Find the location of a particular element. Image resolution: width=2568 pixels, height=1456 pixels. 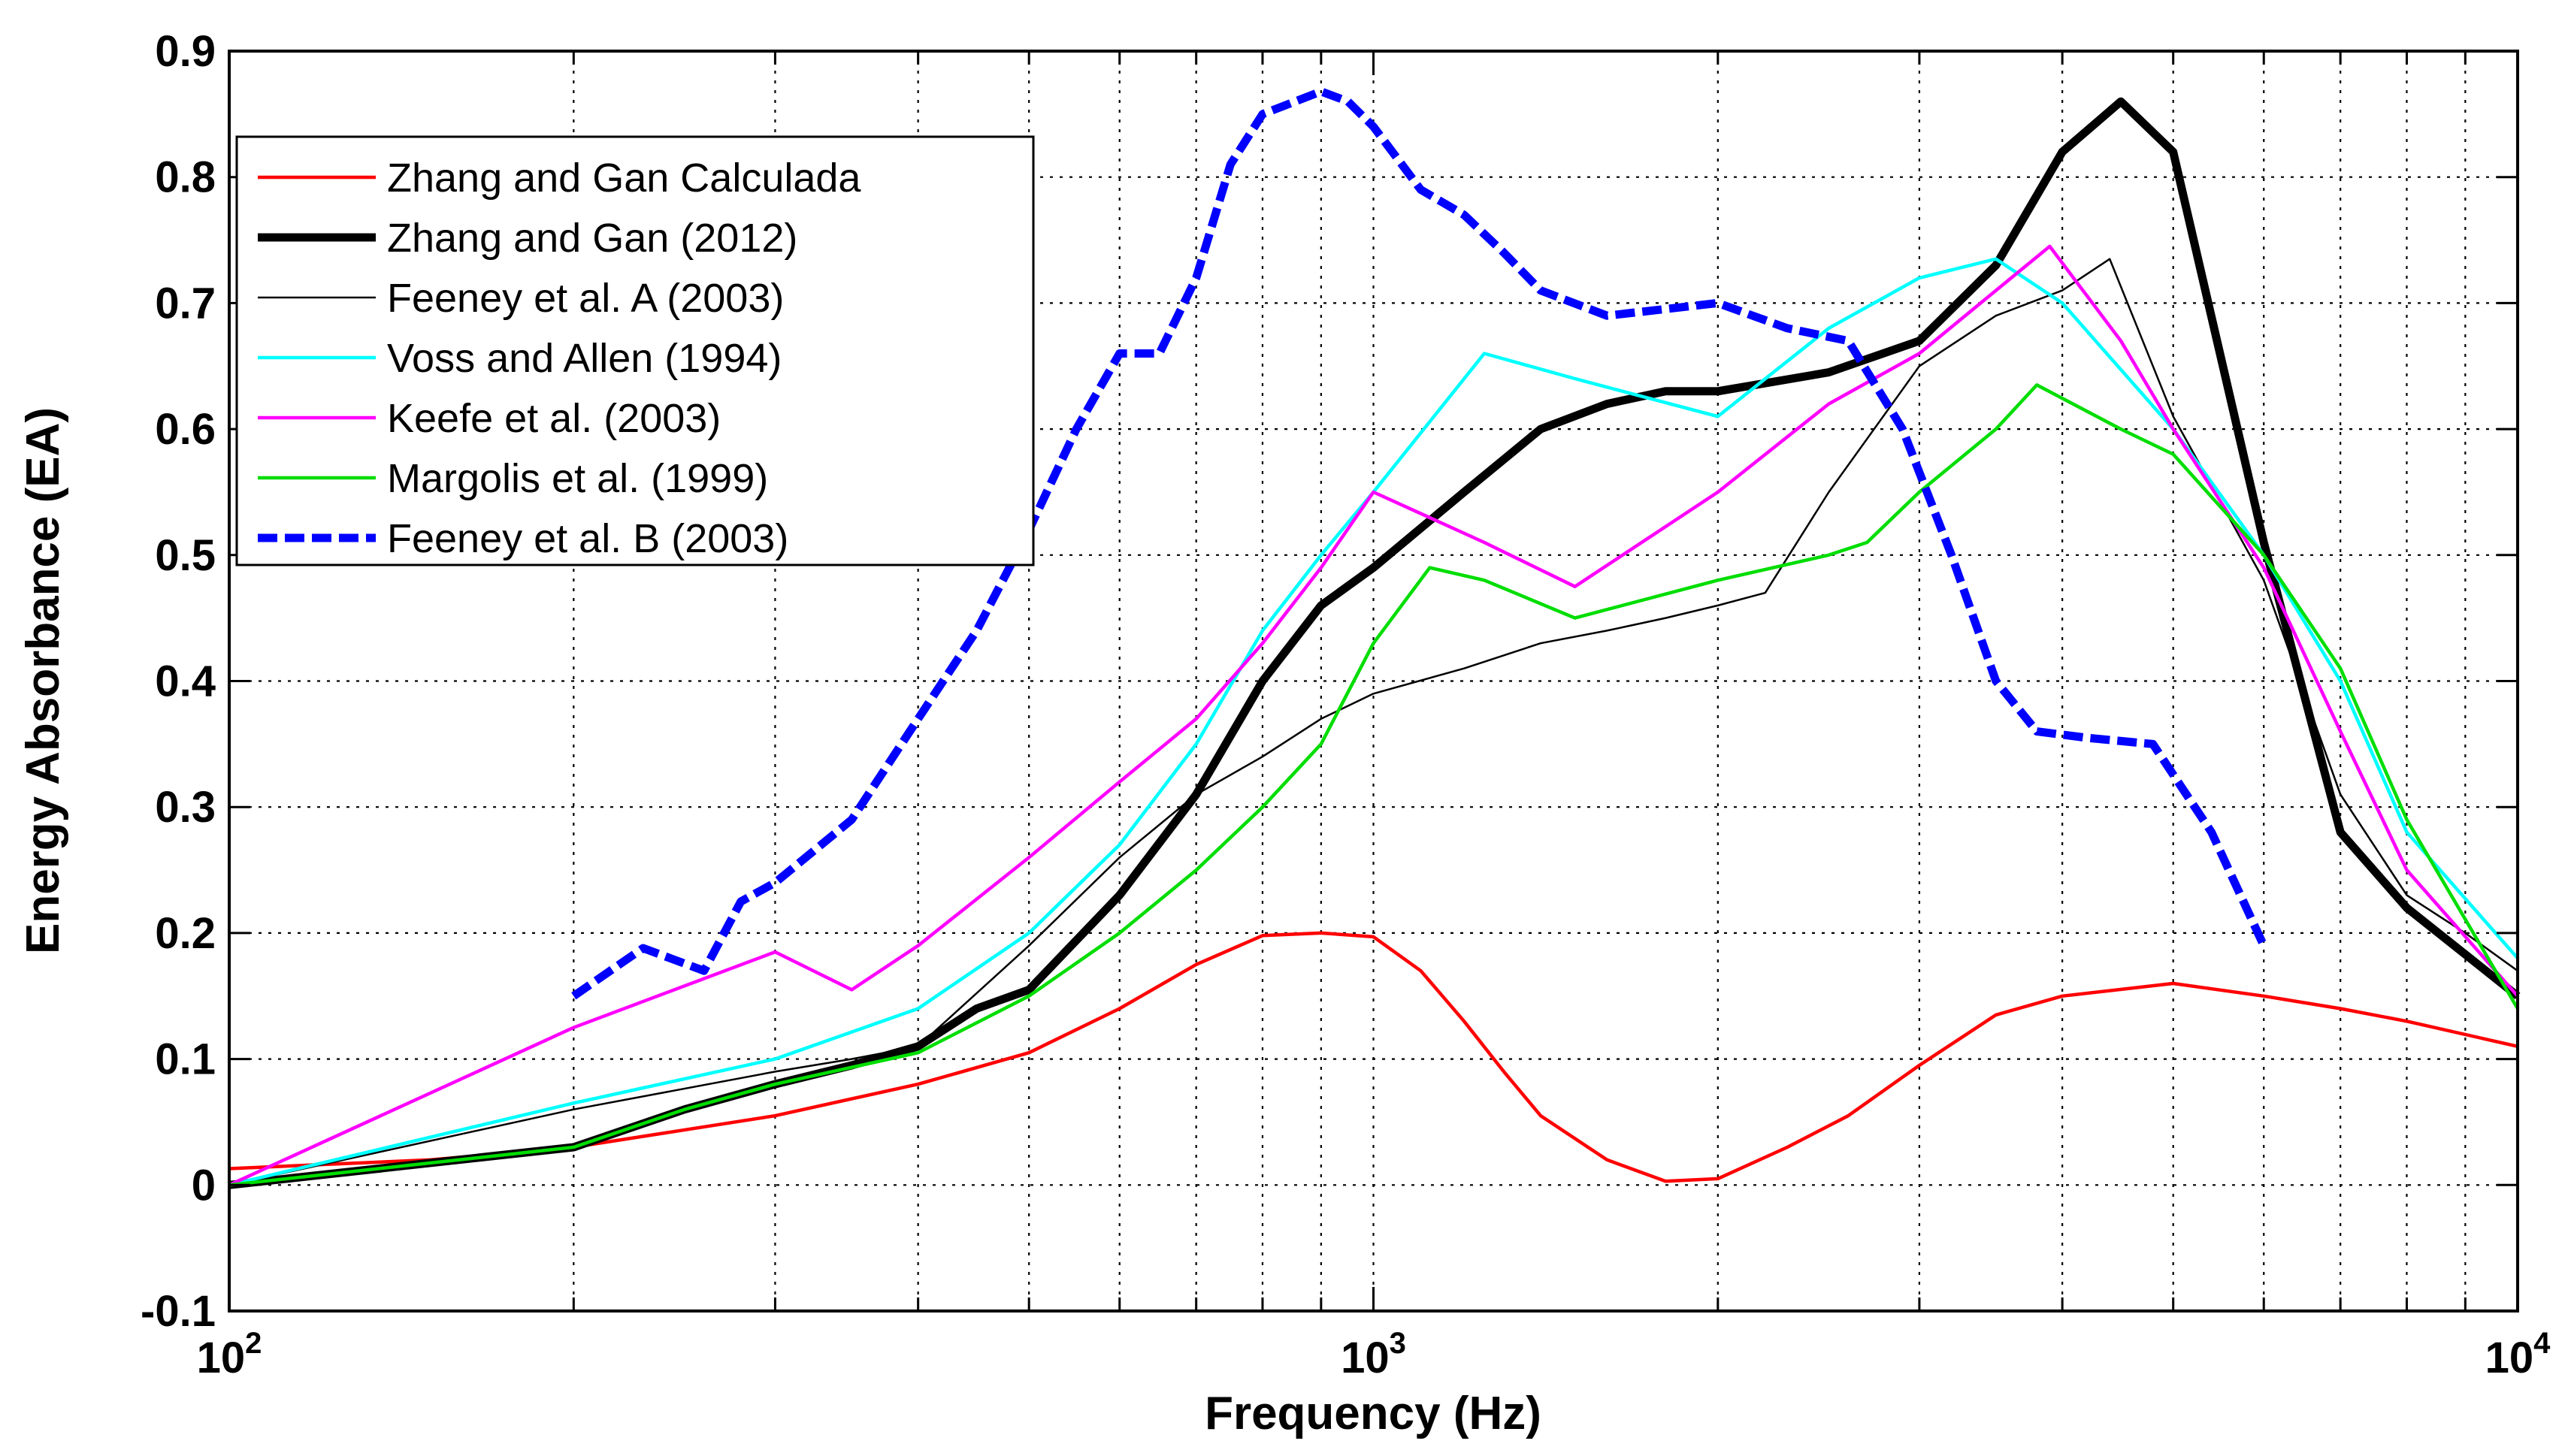

y-tick-label: 0.6 is located at coordinates (185, 429).